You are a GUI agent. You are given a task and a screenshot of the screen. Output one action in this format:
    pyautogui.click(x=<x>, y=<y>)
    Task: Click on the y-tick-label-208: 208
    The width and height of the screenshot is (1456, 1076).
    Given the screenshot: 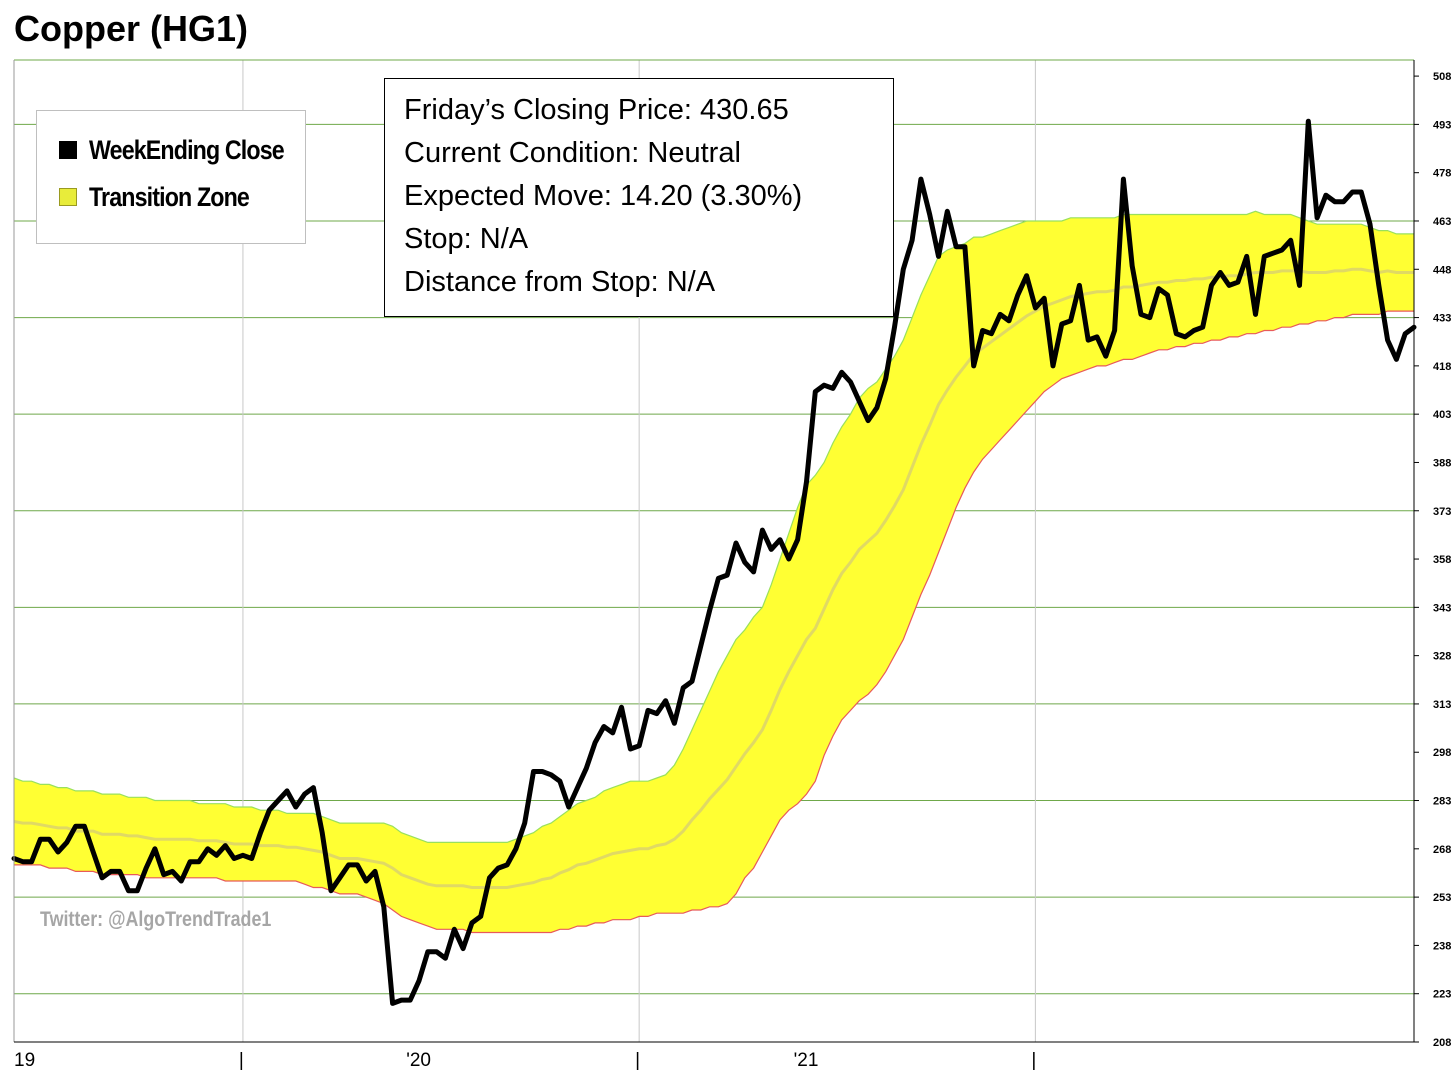 What is the action you would take?
    pyautogui.click(x=1442, y=1043)
    